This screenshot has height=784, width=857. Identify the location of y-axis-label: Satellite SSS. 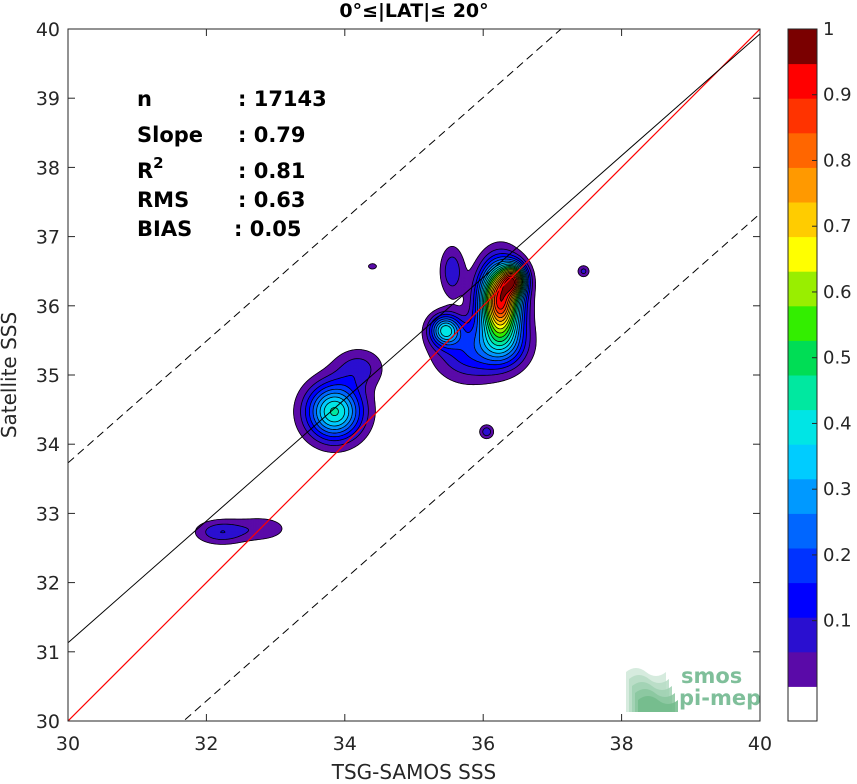
(10, 375).